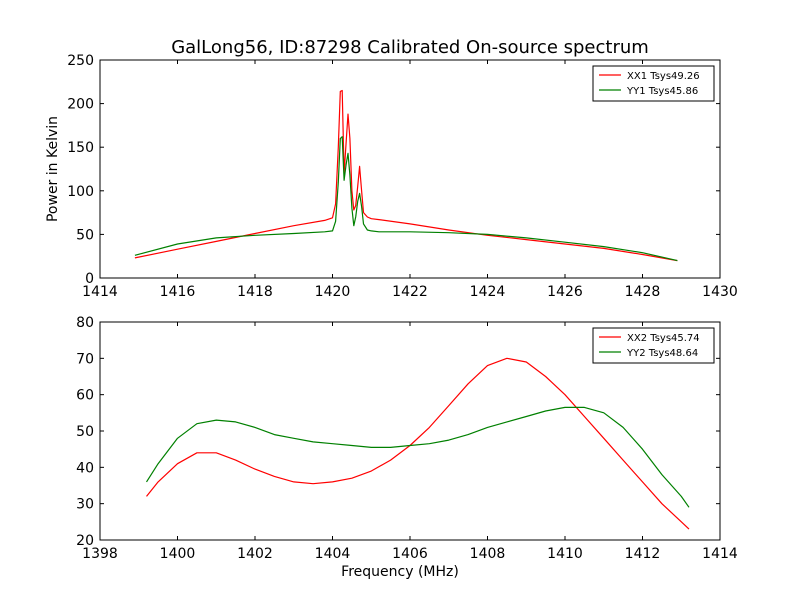 The height and width of the screenshot is (605, 800). Describe the element at coordinates (662, 91) in the screenshot. I see `legend-entry: YY1 Tsys45.86` at that location.